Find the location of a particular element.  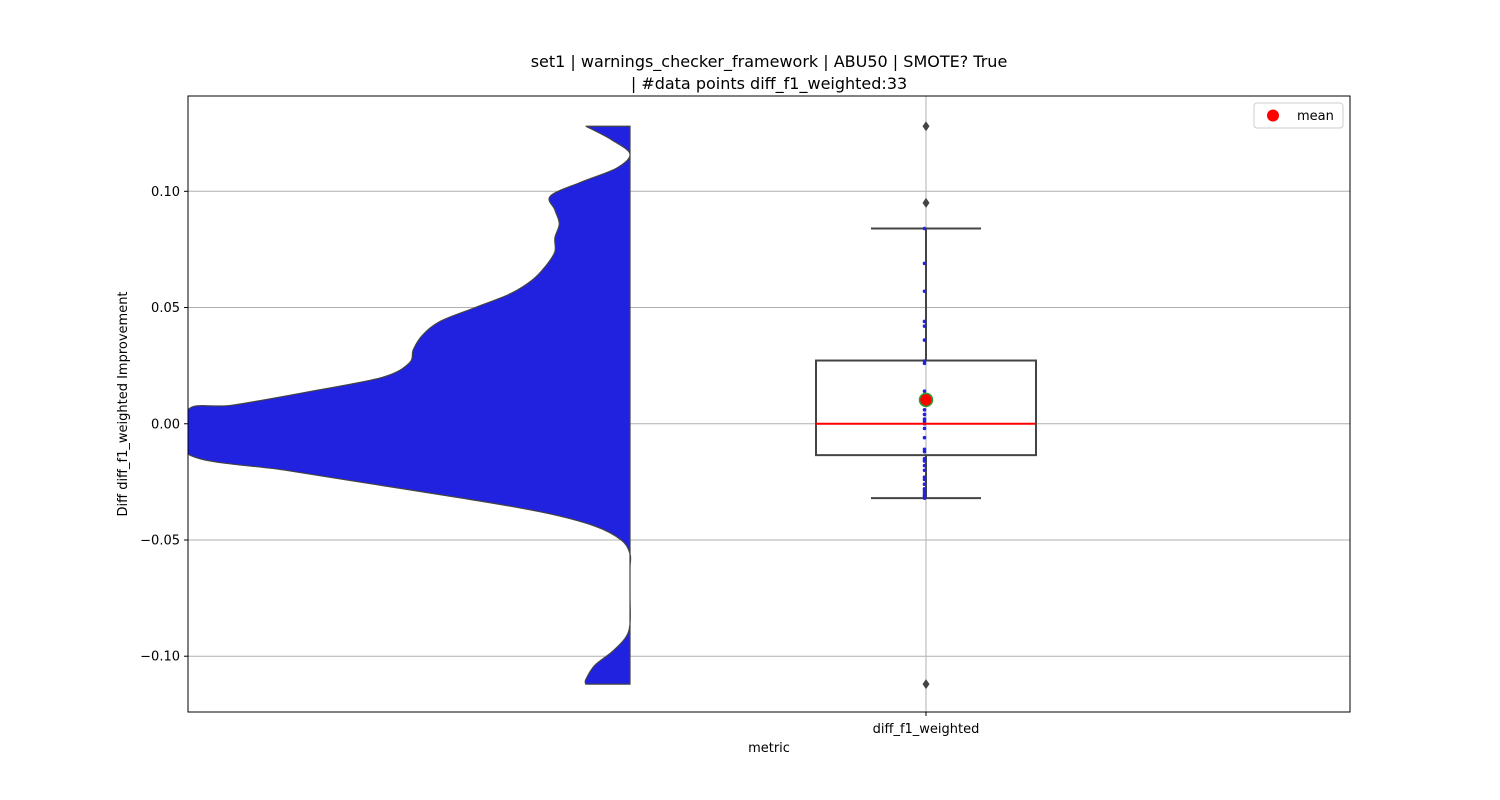

x-axis-label: metric is located at coordinates (769, 748).